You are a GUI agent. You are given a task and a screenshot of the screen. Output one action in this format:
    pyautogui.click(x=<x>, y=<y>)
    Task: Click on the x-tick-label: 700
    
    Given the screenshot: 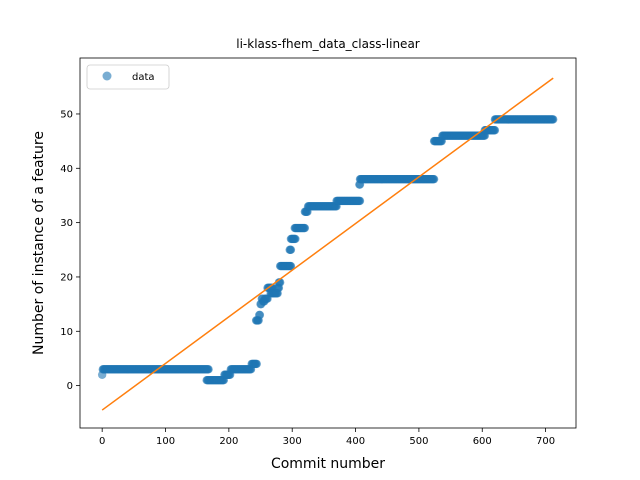 What is the action you would take?
    pyautogui.click(x=545, y=441)
    